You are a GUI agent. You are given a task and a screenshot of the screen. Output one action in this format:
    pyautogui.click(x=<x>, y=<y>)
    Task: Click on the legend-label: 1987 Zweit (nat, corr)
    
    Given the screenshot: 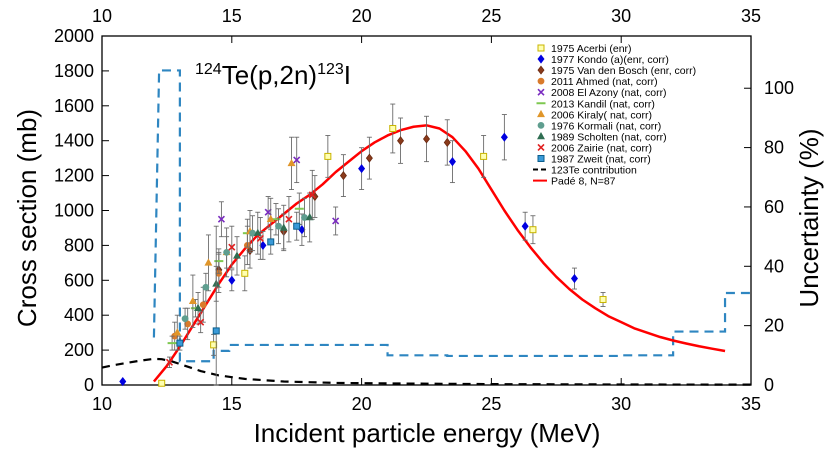 What is the action you would take?
    pyautogui.click(x=601, y=160)
    